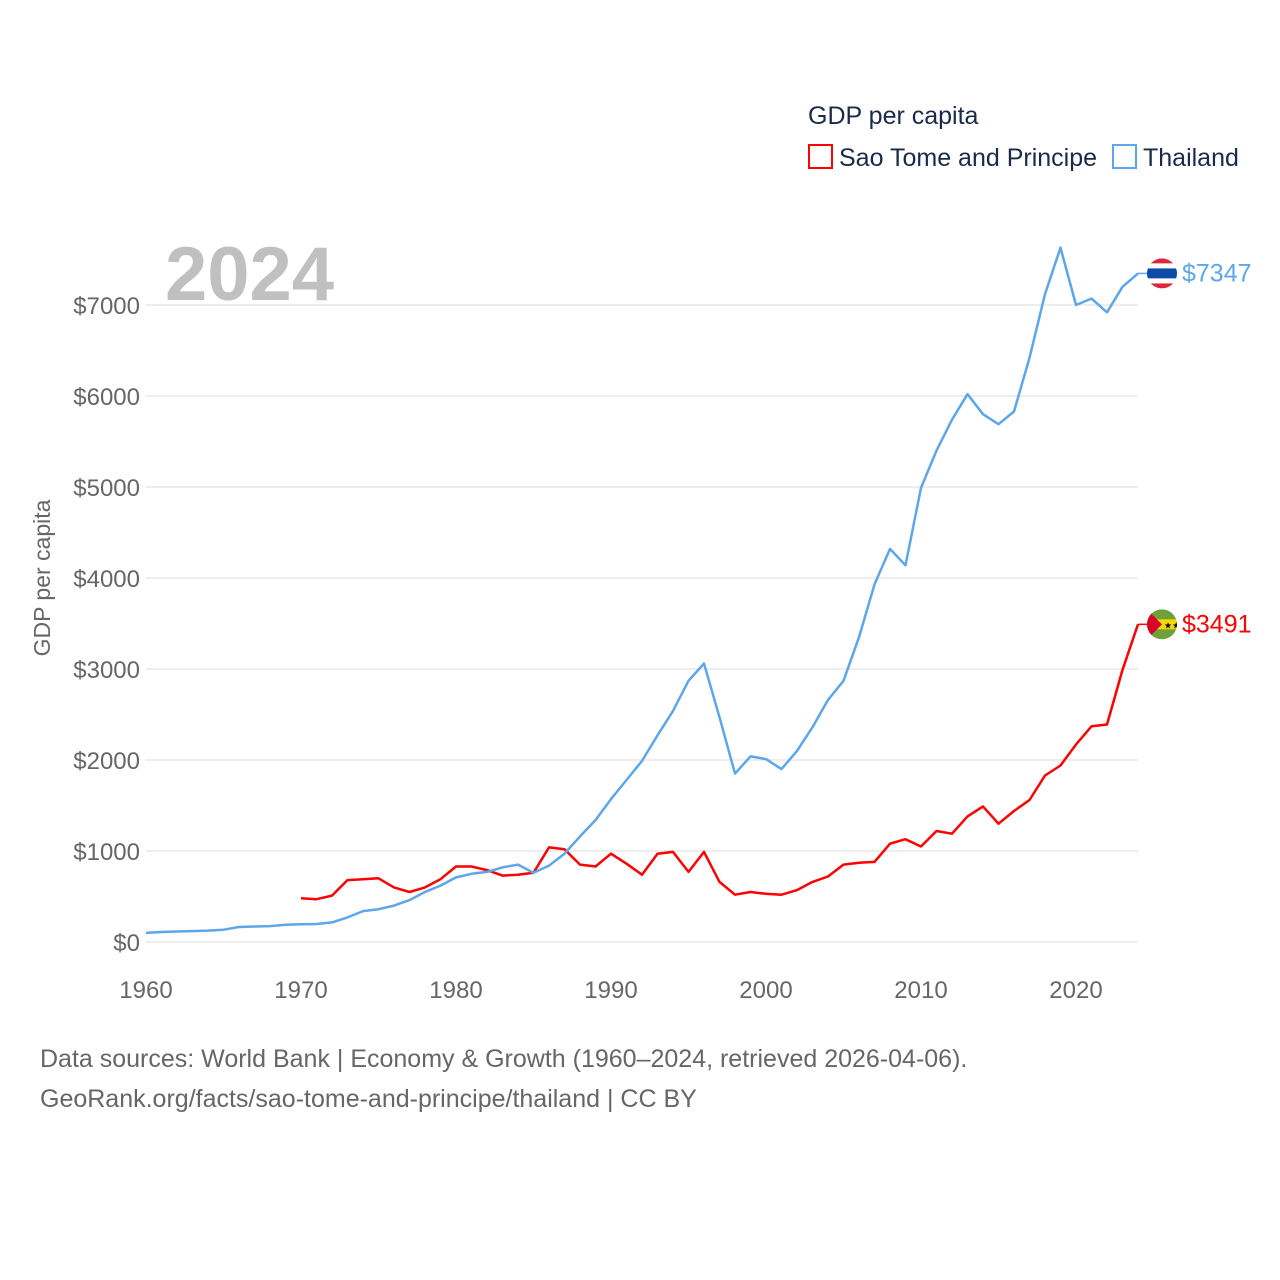 The height and width of the screenshot is (1280, 1280). What do you see at coordinates (249, 274) in the screenshot?
I see `year-watermark: 2024` at bounding box center [249, 274].